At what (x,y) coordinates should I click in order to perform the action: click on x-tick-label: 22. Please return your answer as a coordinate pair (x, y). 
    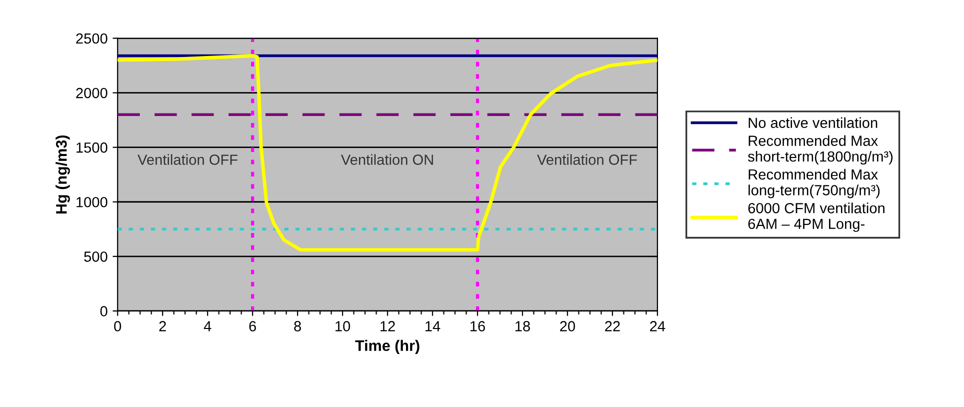
    Looking at the image, I should click on (612, 326).